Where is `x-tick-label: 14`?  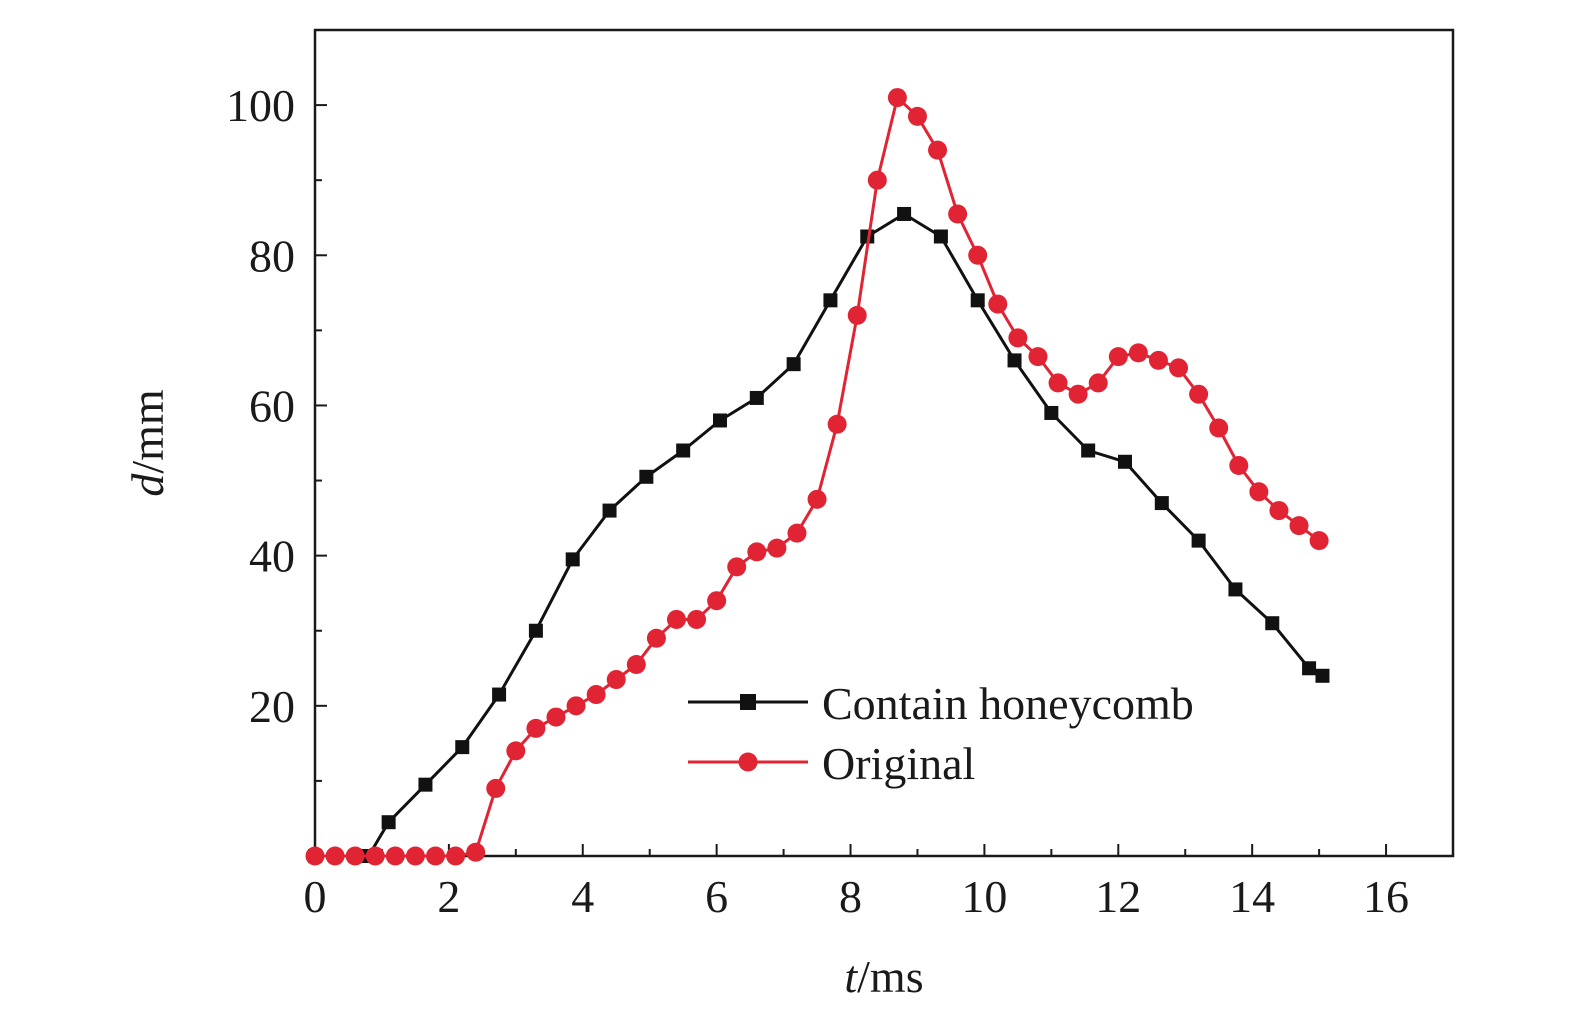
x-tick-label: 14 is located at coordinates (1252, 896).